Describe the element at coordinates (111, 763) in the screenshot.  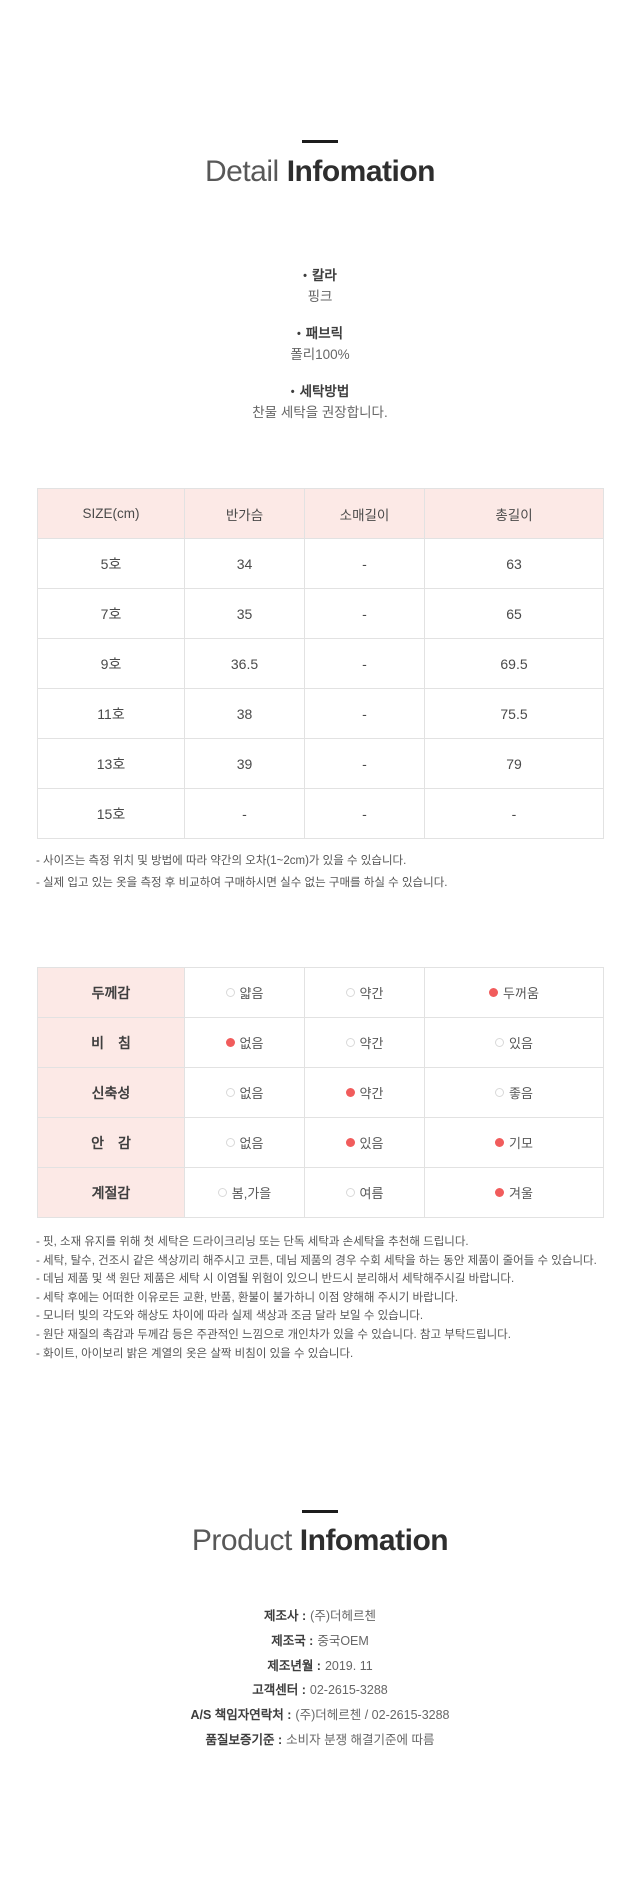
I see `size-name-cell: 13호` at that location.